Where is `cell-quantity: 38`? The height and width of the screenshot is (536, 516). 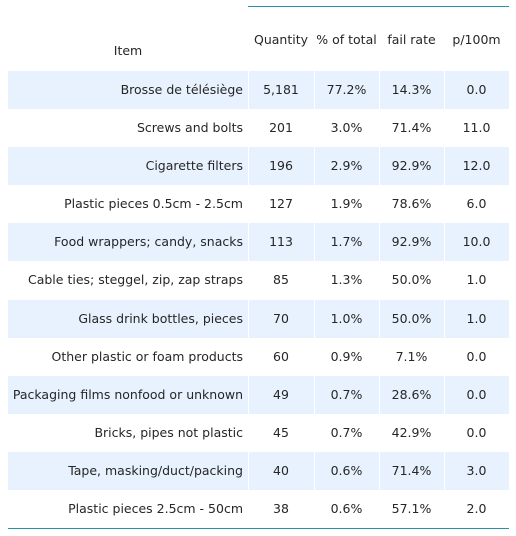
cell-quantity: 38 is located at coordinates (281, 509).